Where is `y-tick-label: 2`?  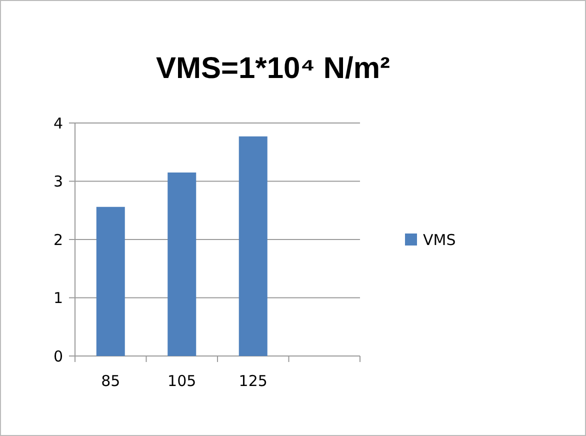
y-tick-label: 2 is located at coordinates (58, 239).